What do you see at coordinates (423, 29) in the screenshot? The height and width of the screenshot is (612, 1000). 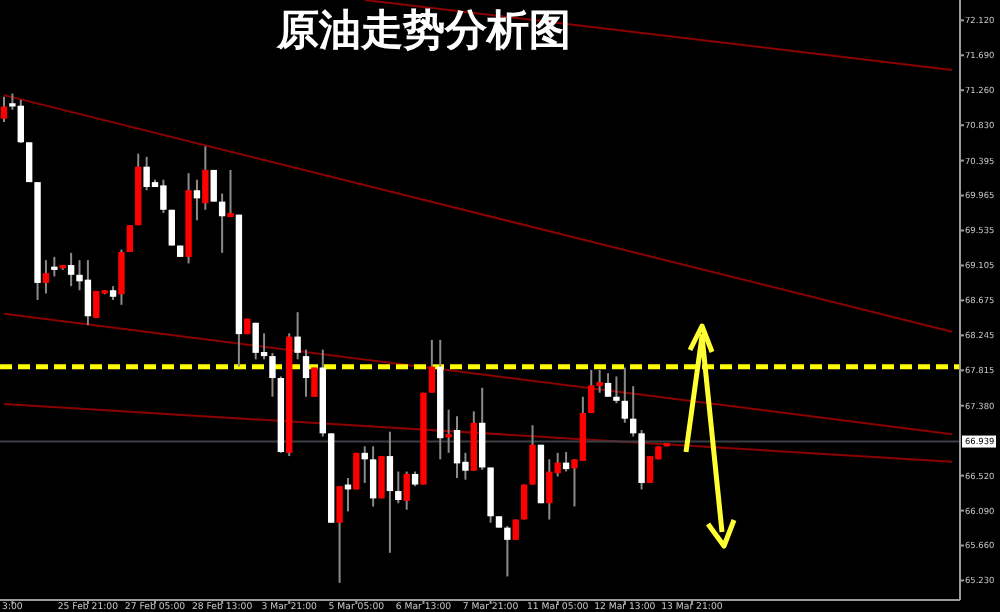 I see `chart-title: 原油走势分析图` at bounding box center [423, 29].